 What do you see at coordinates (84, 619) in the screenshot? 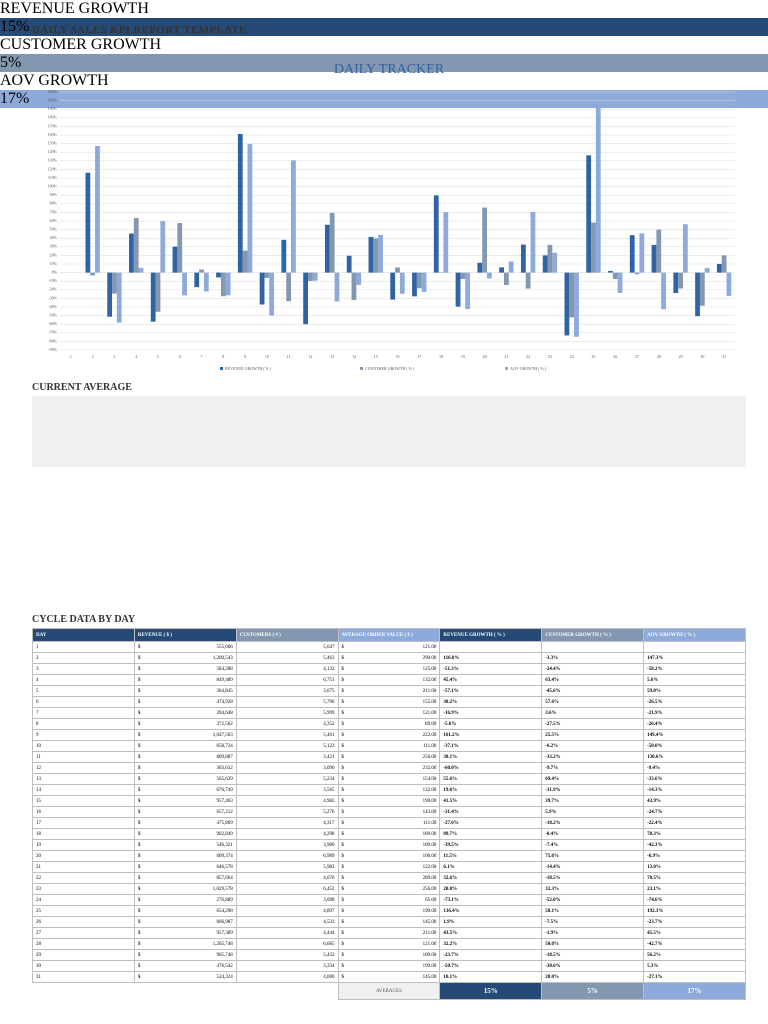
I see `section-title: CYCLE DATA BY DAY` at bounding box center [84, 619].